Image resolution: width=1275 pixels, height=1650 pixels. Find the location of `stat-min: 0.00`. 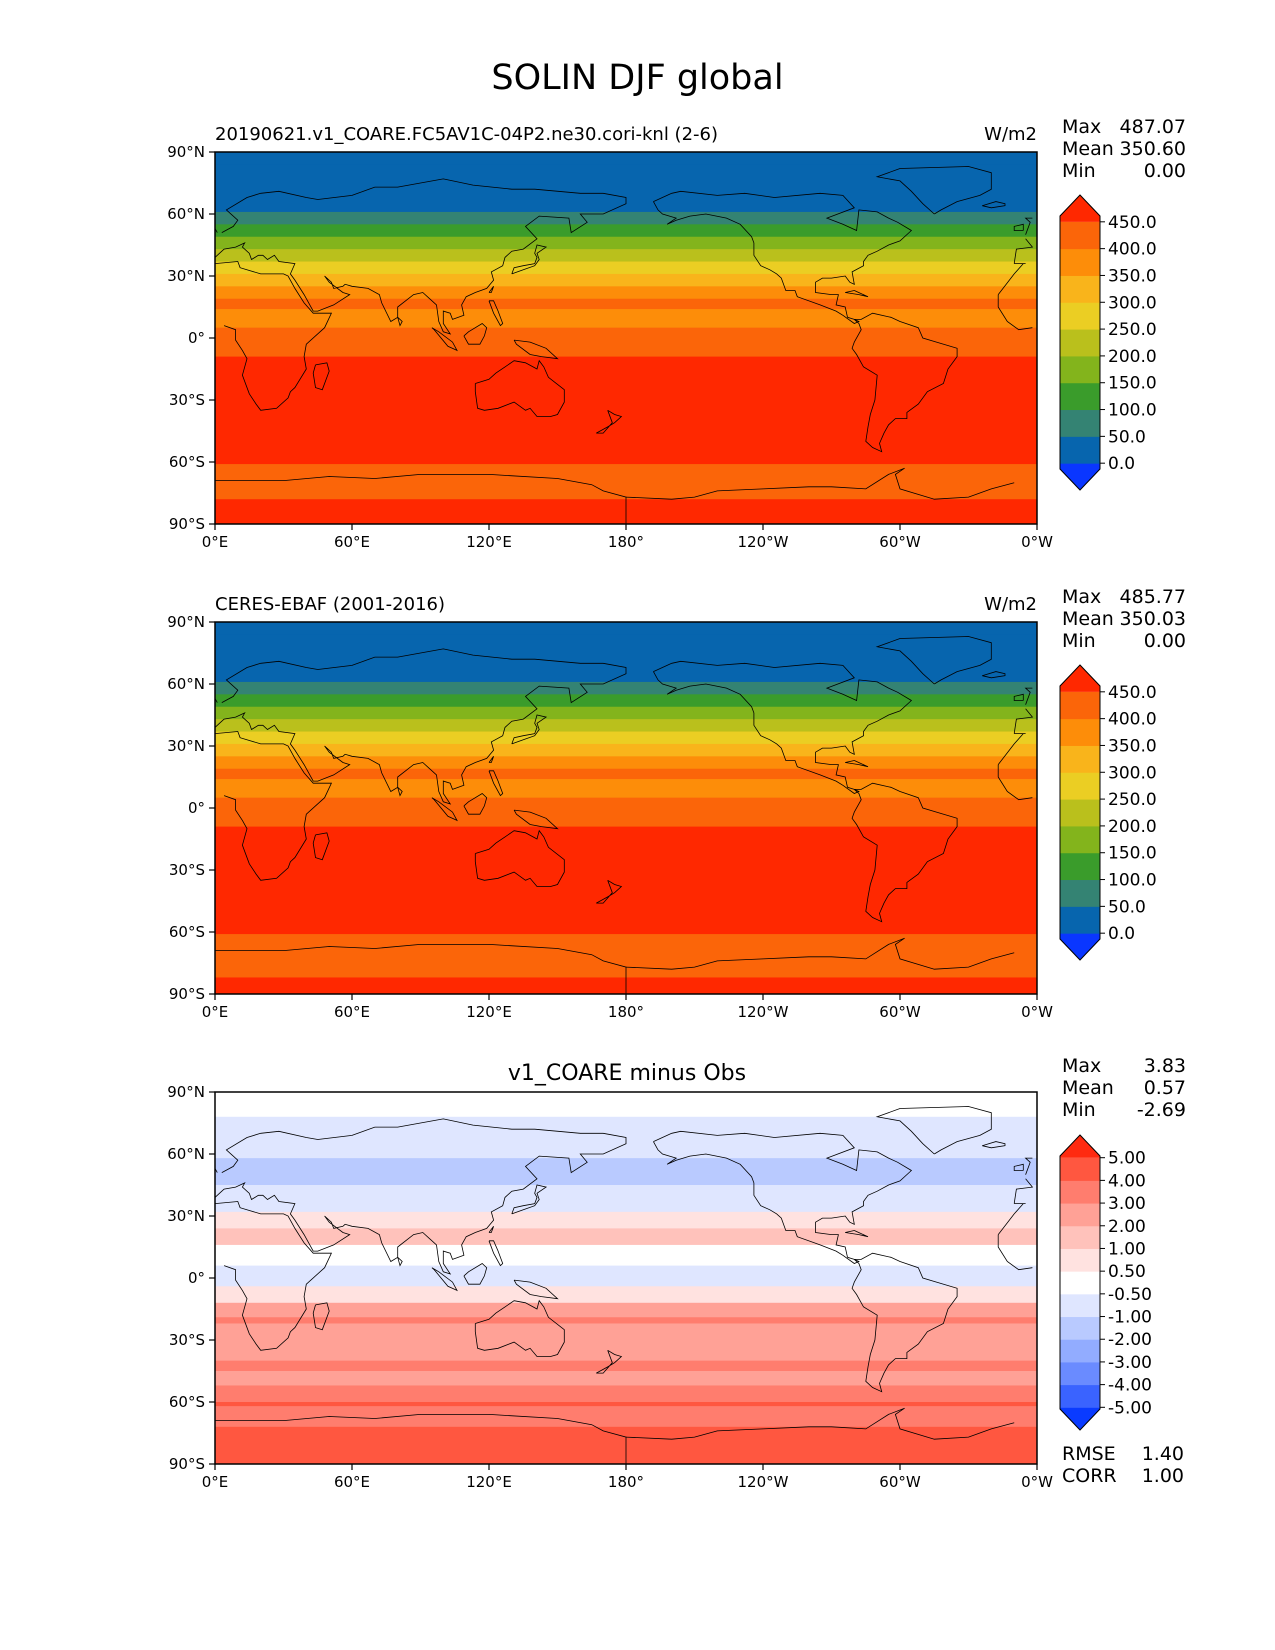

stat-min: 0.00 is located at coordinates (1164, 171).